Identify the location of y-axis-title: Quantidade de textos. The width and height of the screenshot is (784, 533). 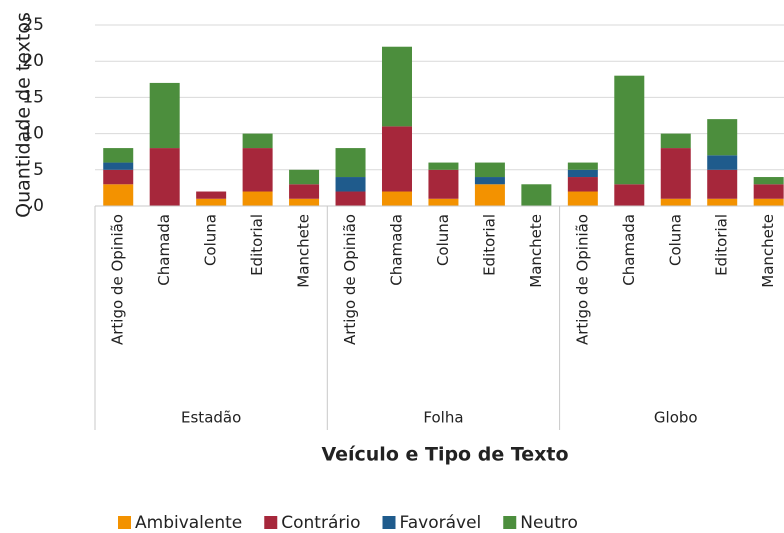
(24, 115).